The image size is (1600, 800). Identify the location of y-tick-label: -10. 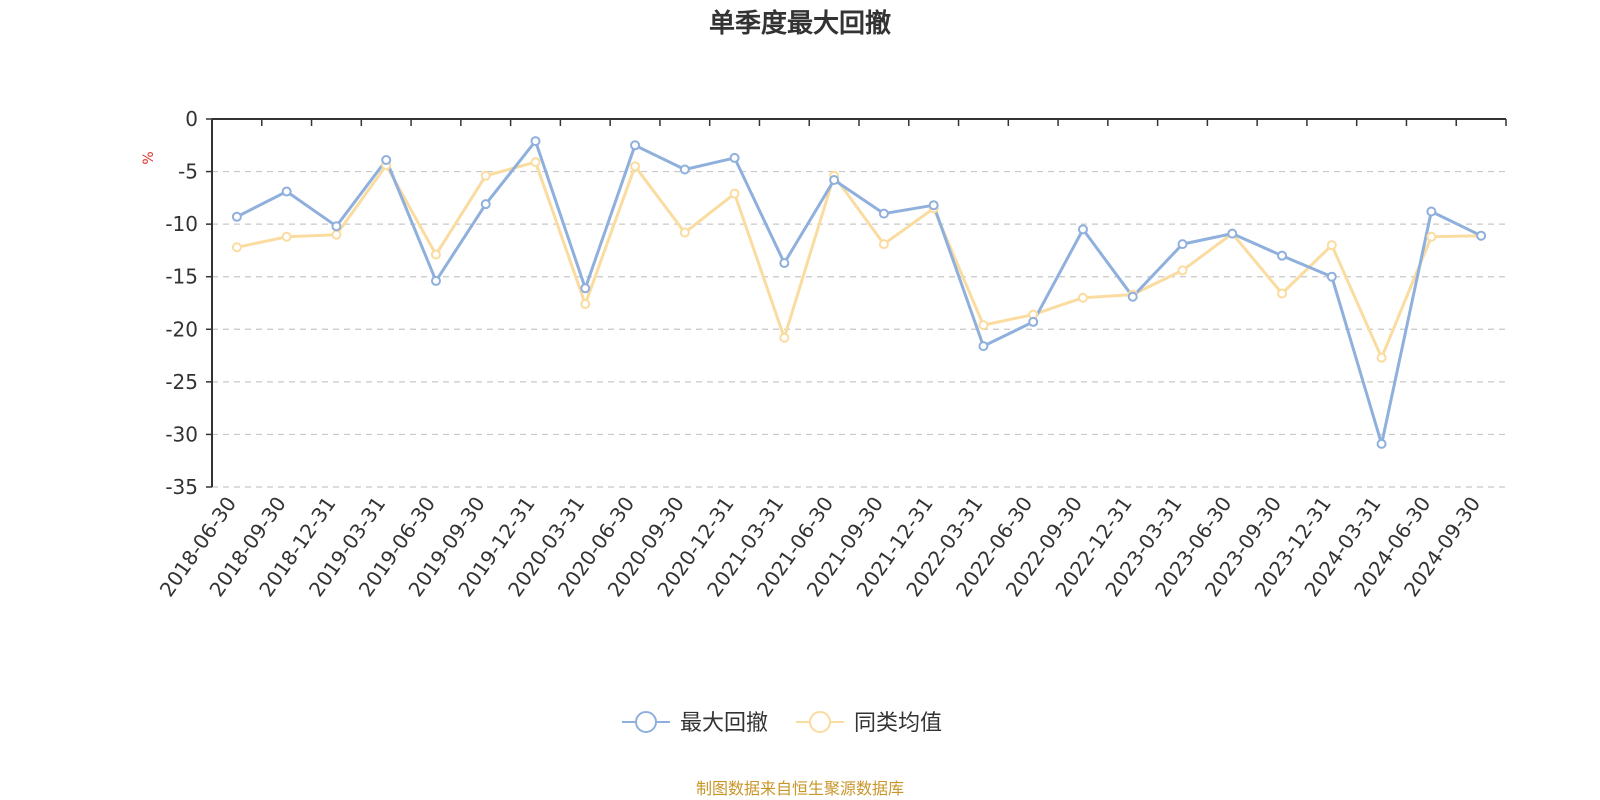
(181, 224).